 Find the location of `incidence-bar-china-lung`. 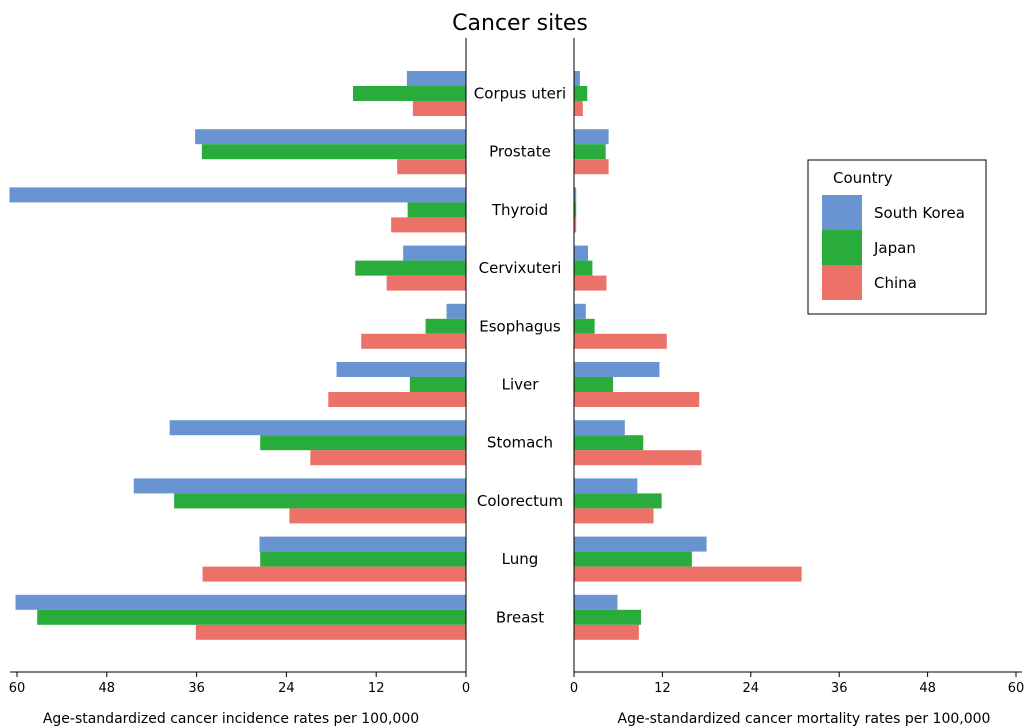

incidence-bar-china-lung is located at coordinates (334, 574).